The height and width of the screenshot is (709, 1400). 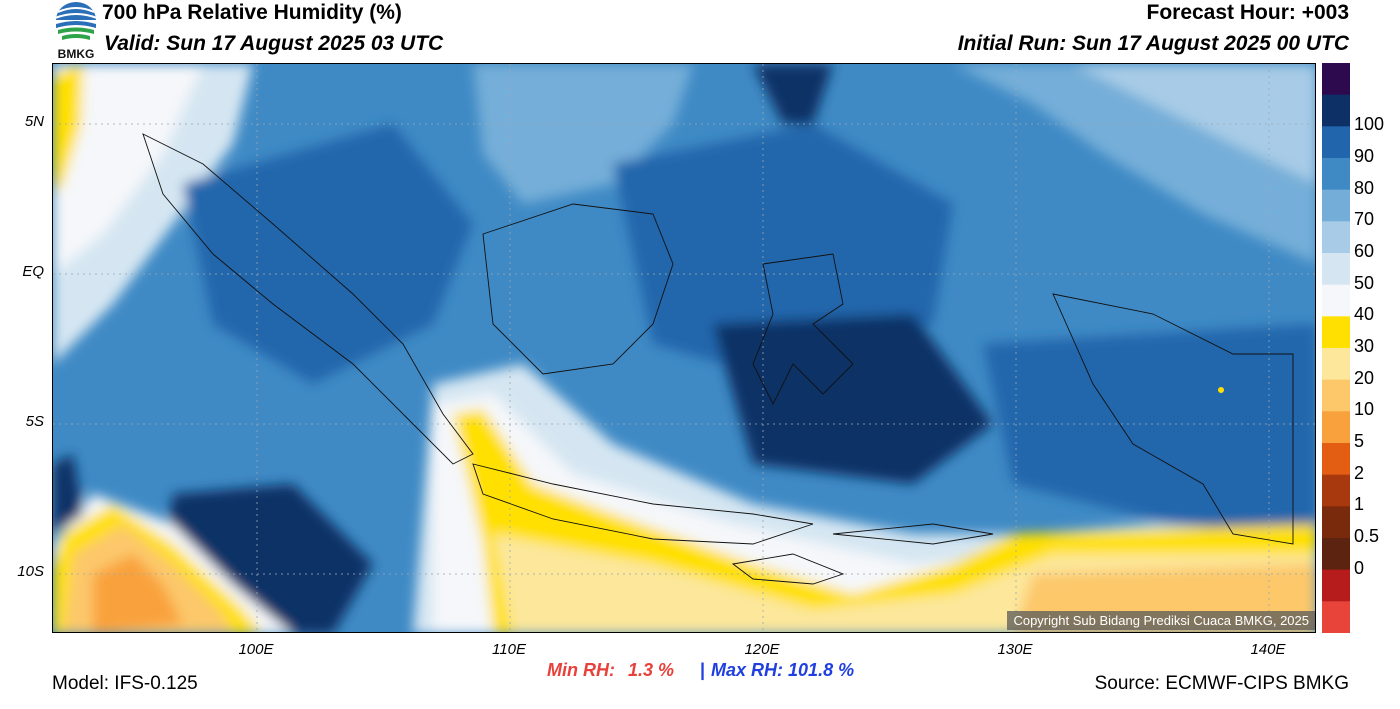 What do you see at coordinates (747, 670) in the screenshot?
I see `max-rh-label: Max RH:` at bounding box center [747, 670].